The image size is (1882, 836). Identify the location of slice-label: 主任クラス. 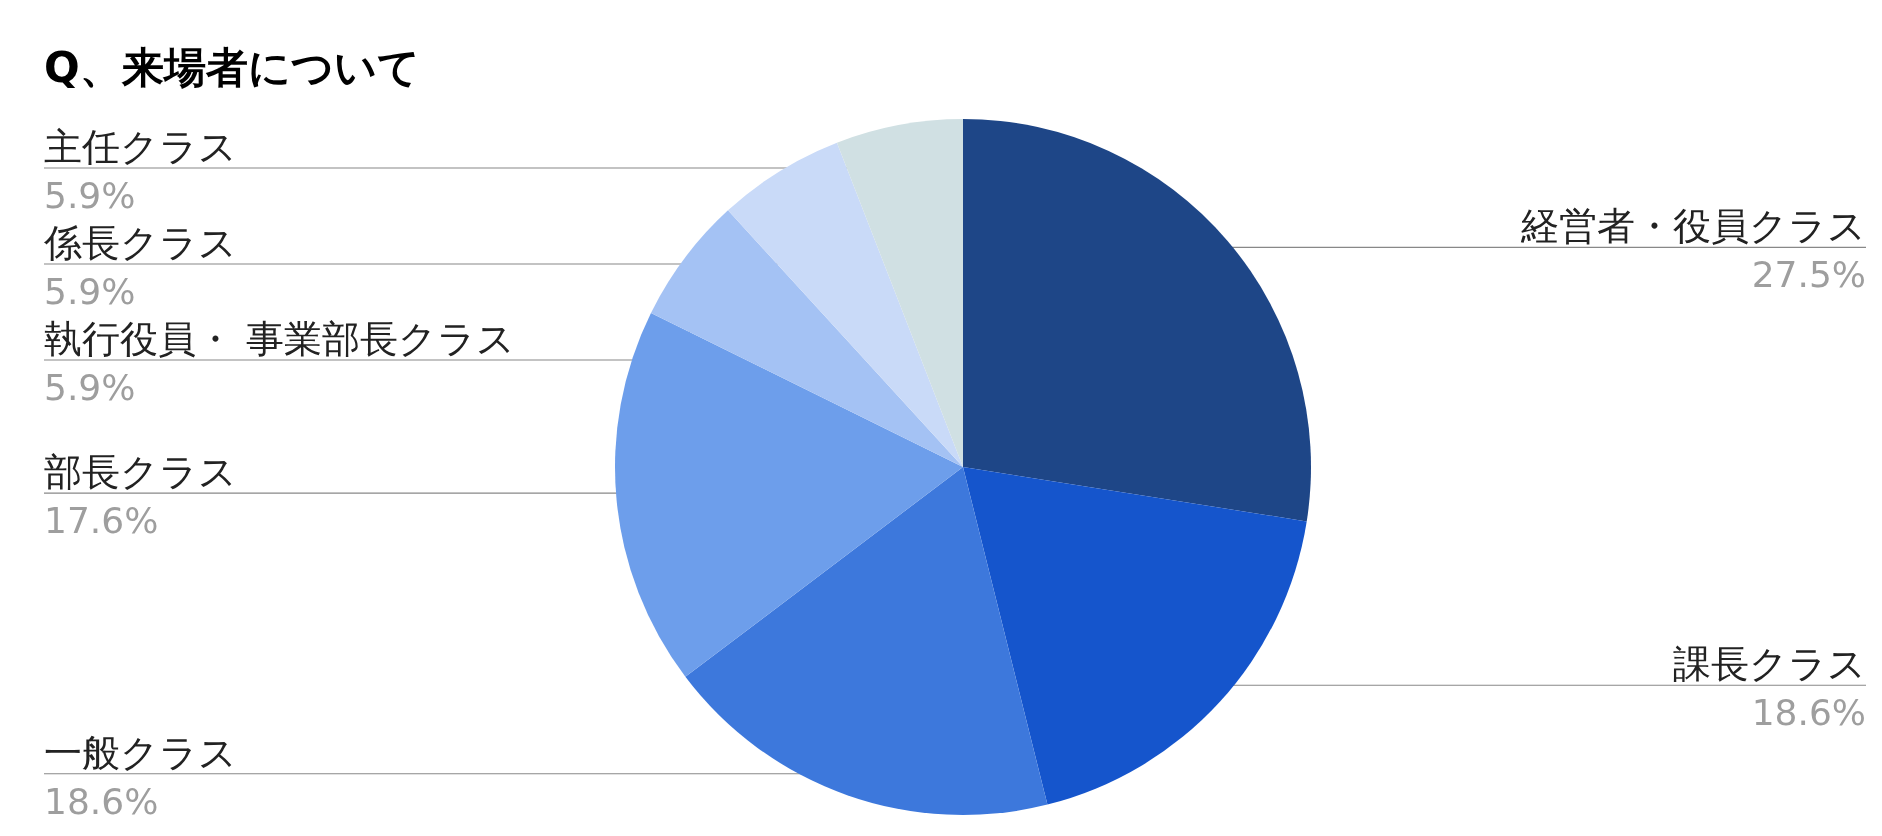
(140, 147).